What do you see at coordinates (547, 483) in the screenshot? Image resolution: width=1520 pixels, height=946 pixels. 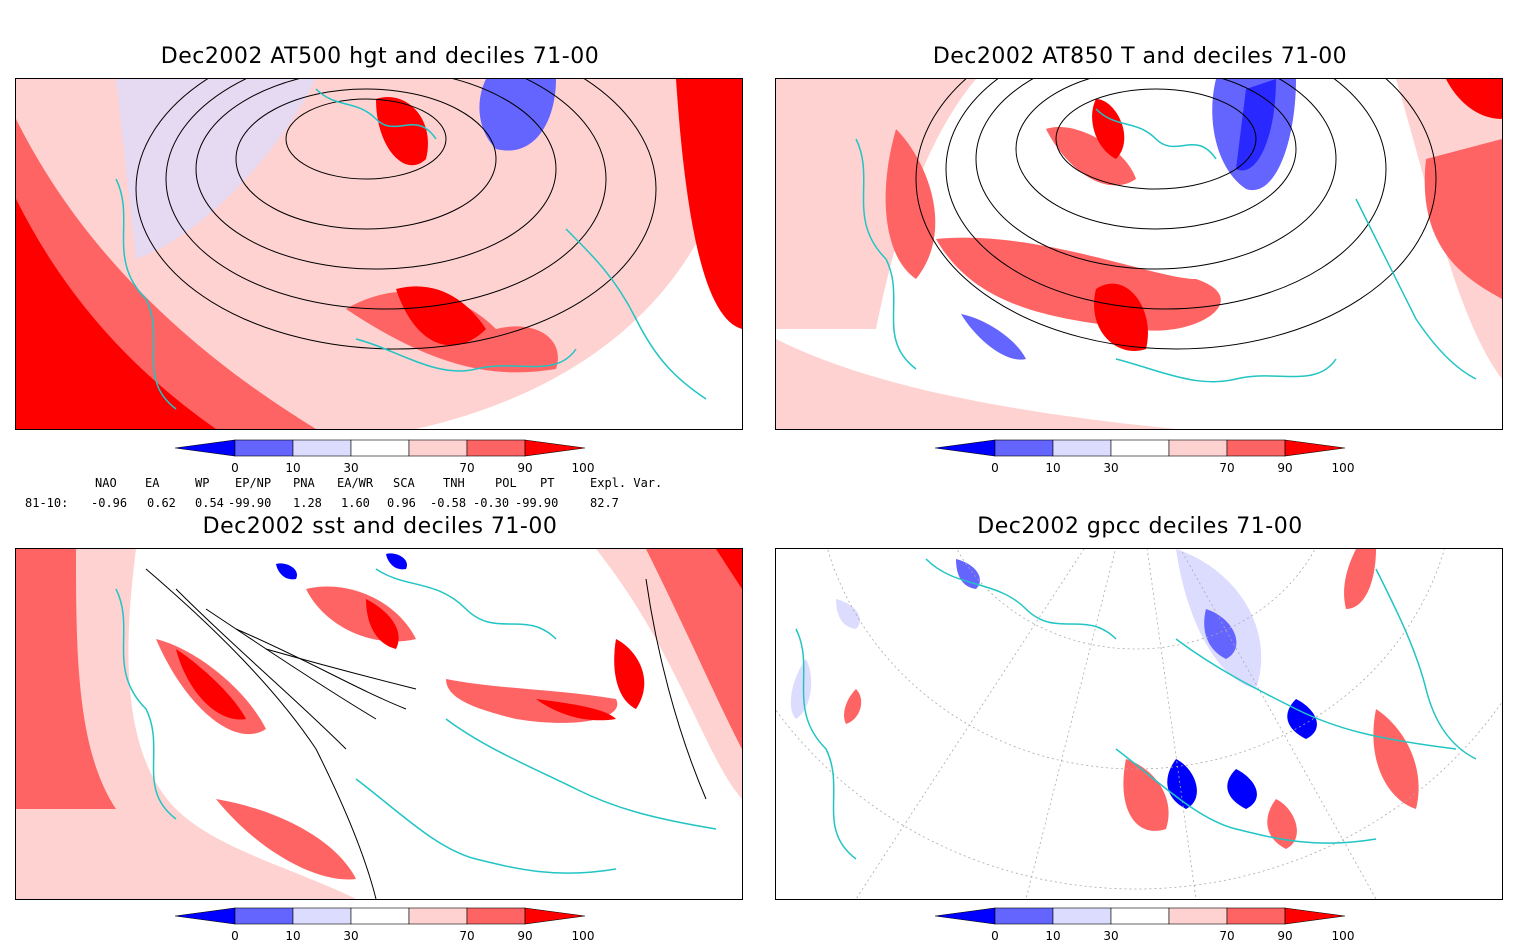 I see `tele-header-pt: PT` at bounding box center [547, 483].